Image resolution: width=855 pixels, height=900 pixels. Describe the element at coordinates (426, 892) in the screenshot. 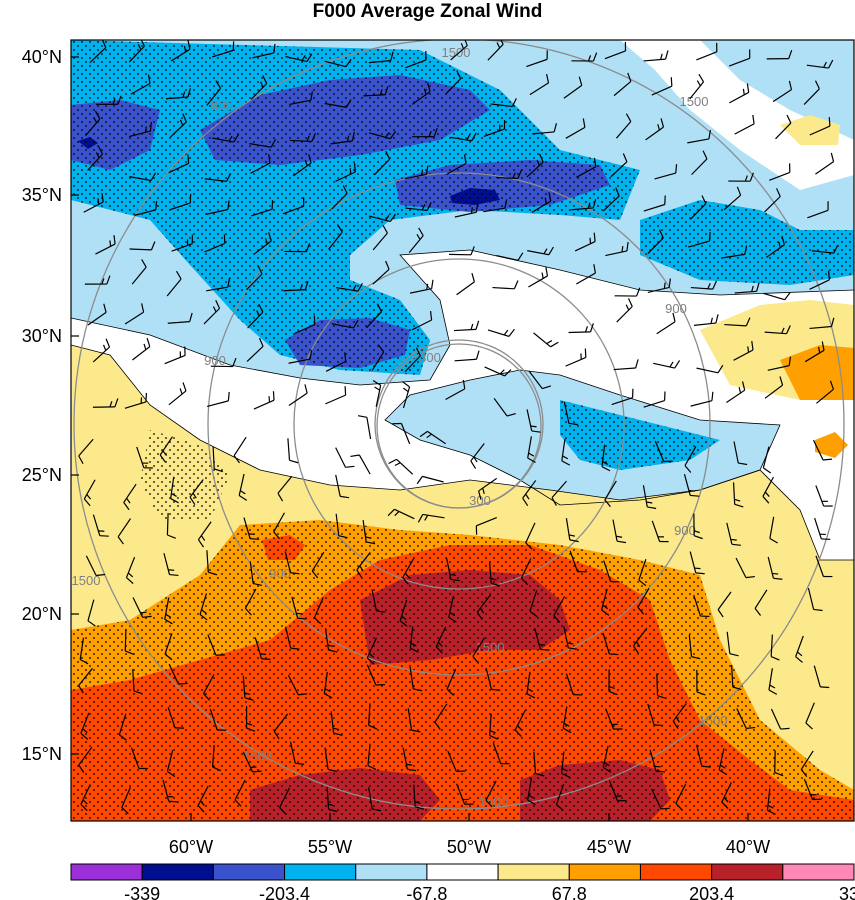

I see `colorbar-label: -67.8` at that location.